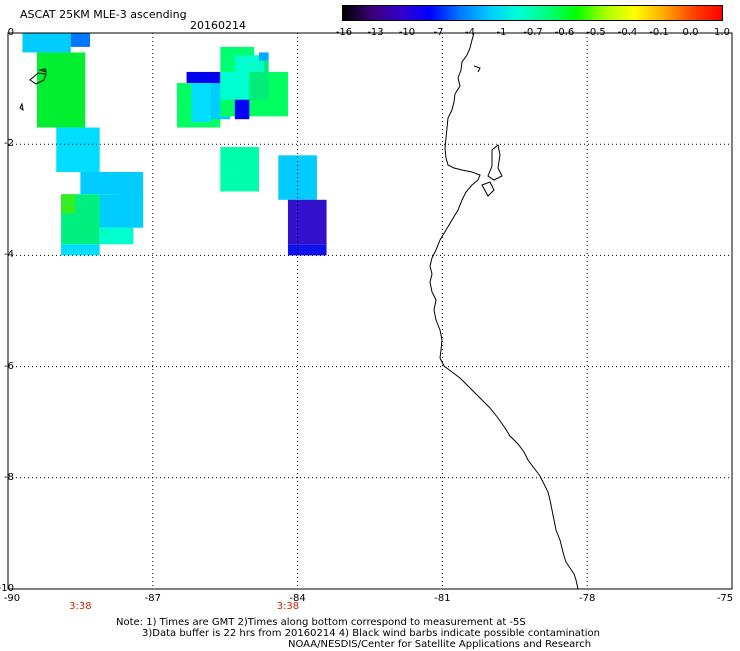 Image resolution: width=740 pixels, height=651 pixels. I want to click on latitude-label: -10, so click(7, 588).